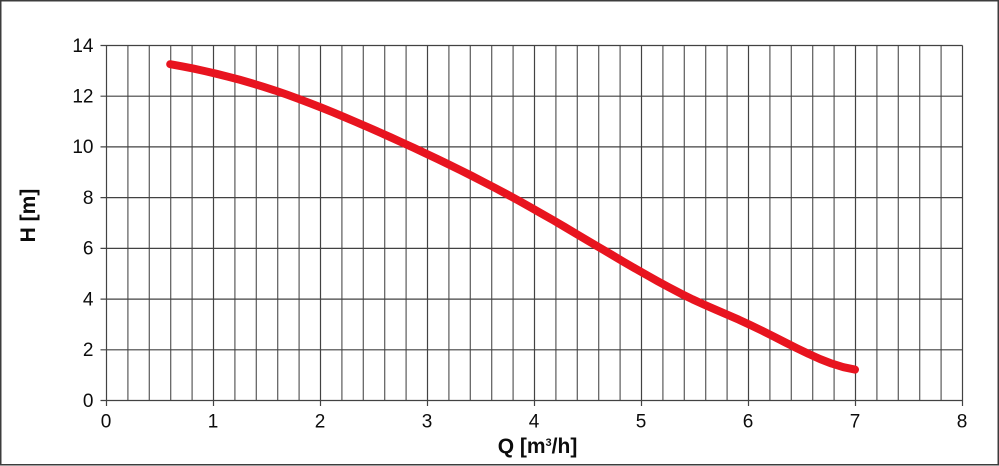 This screenshot has width=999, height=466. Describe the element at coordinates (28, 216) in the screenshot. I see `svg-text: H [m]` at that location.